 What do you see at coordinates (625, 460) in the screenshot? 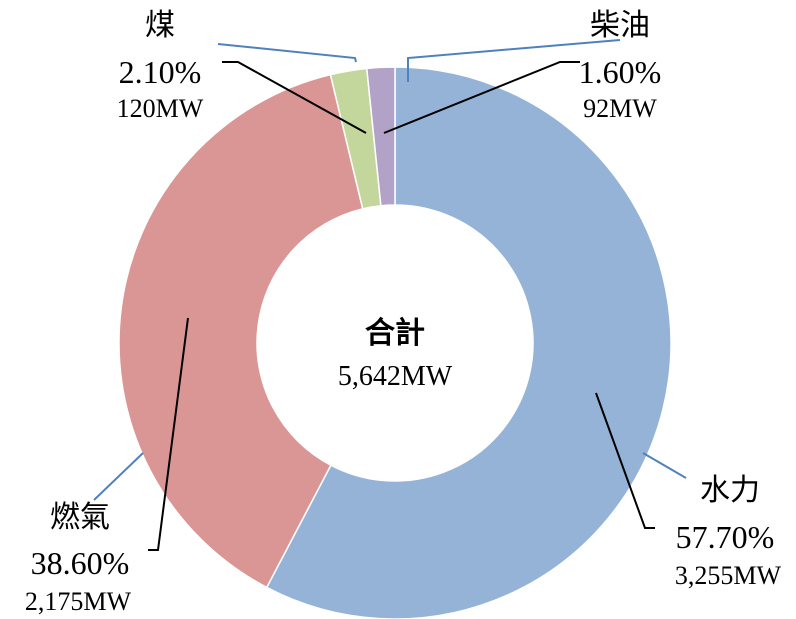
I see `leader-hydro-black` at bounding box center [625, 460].